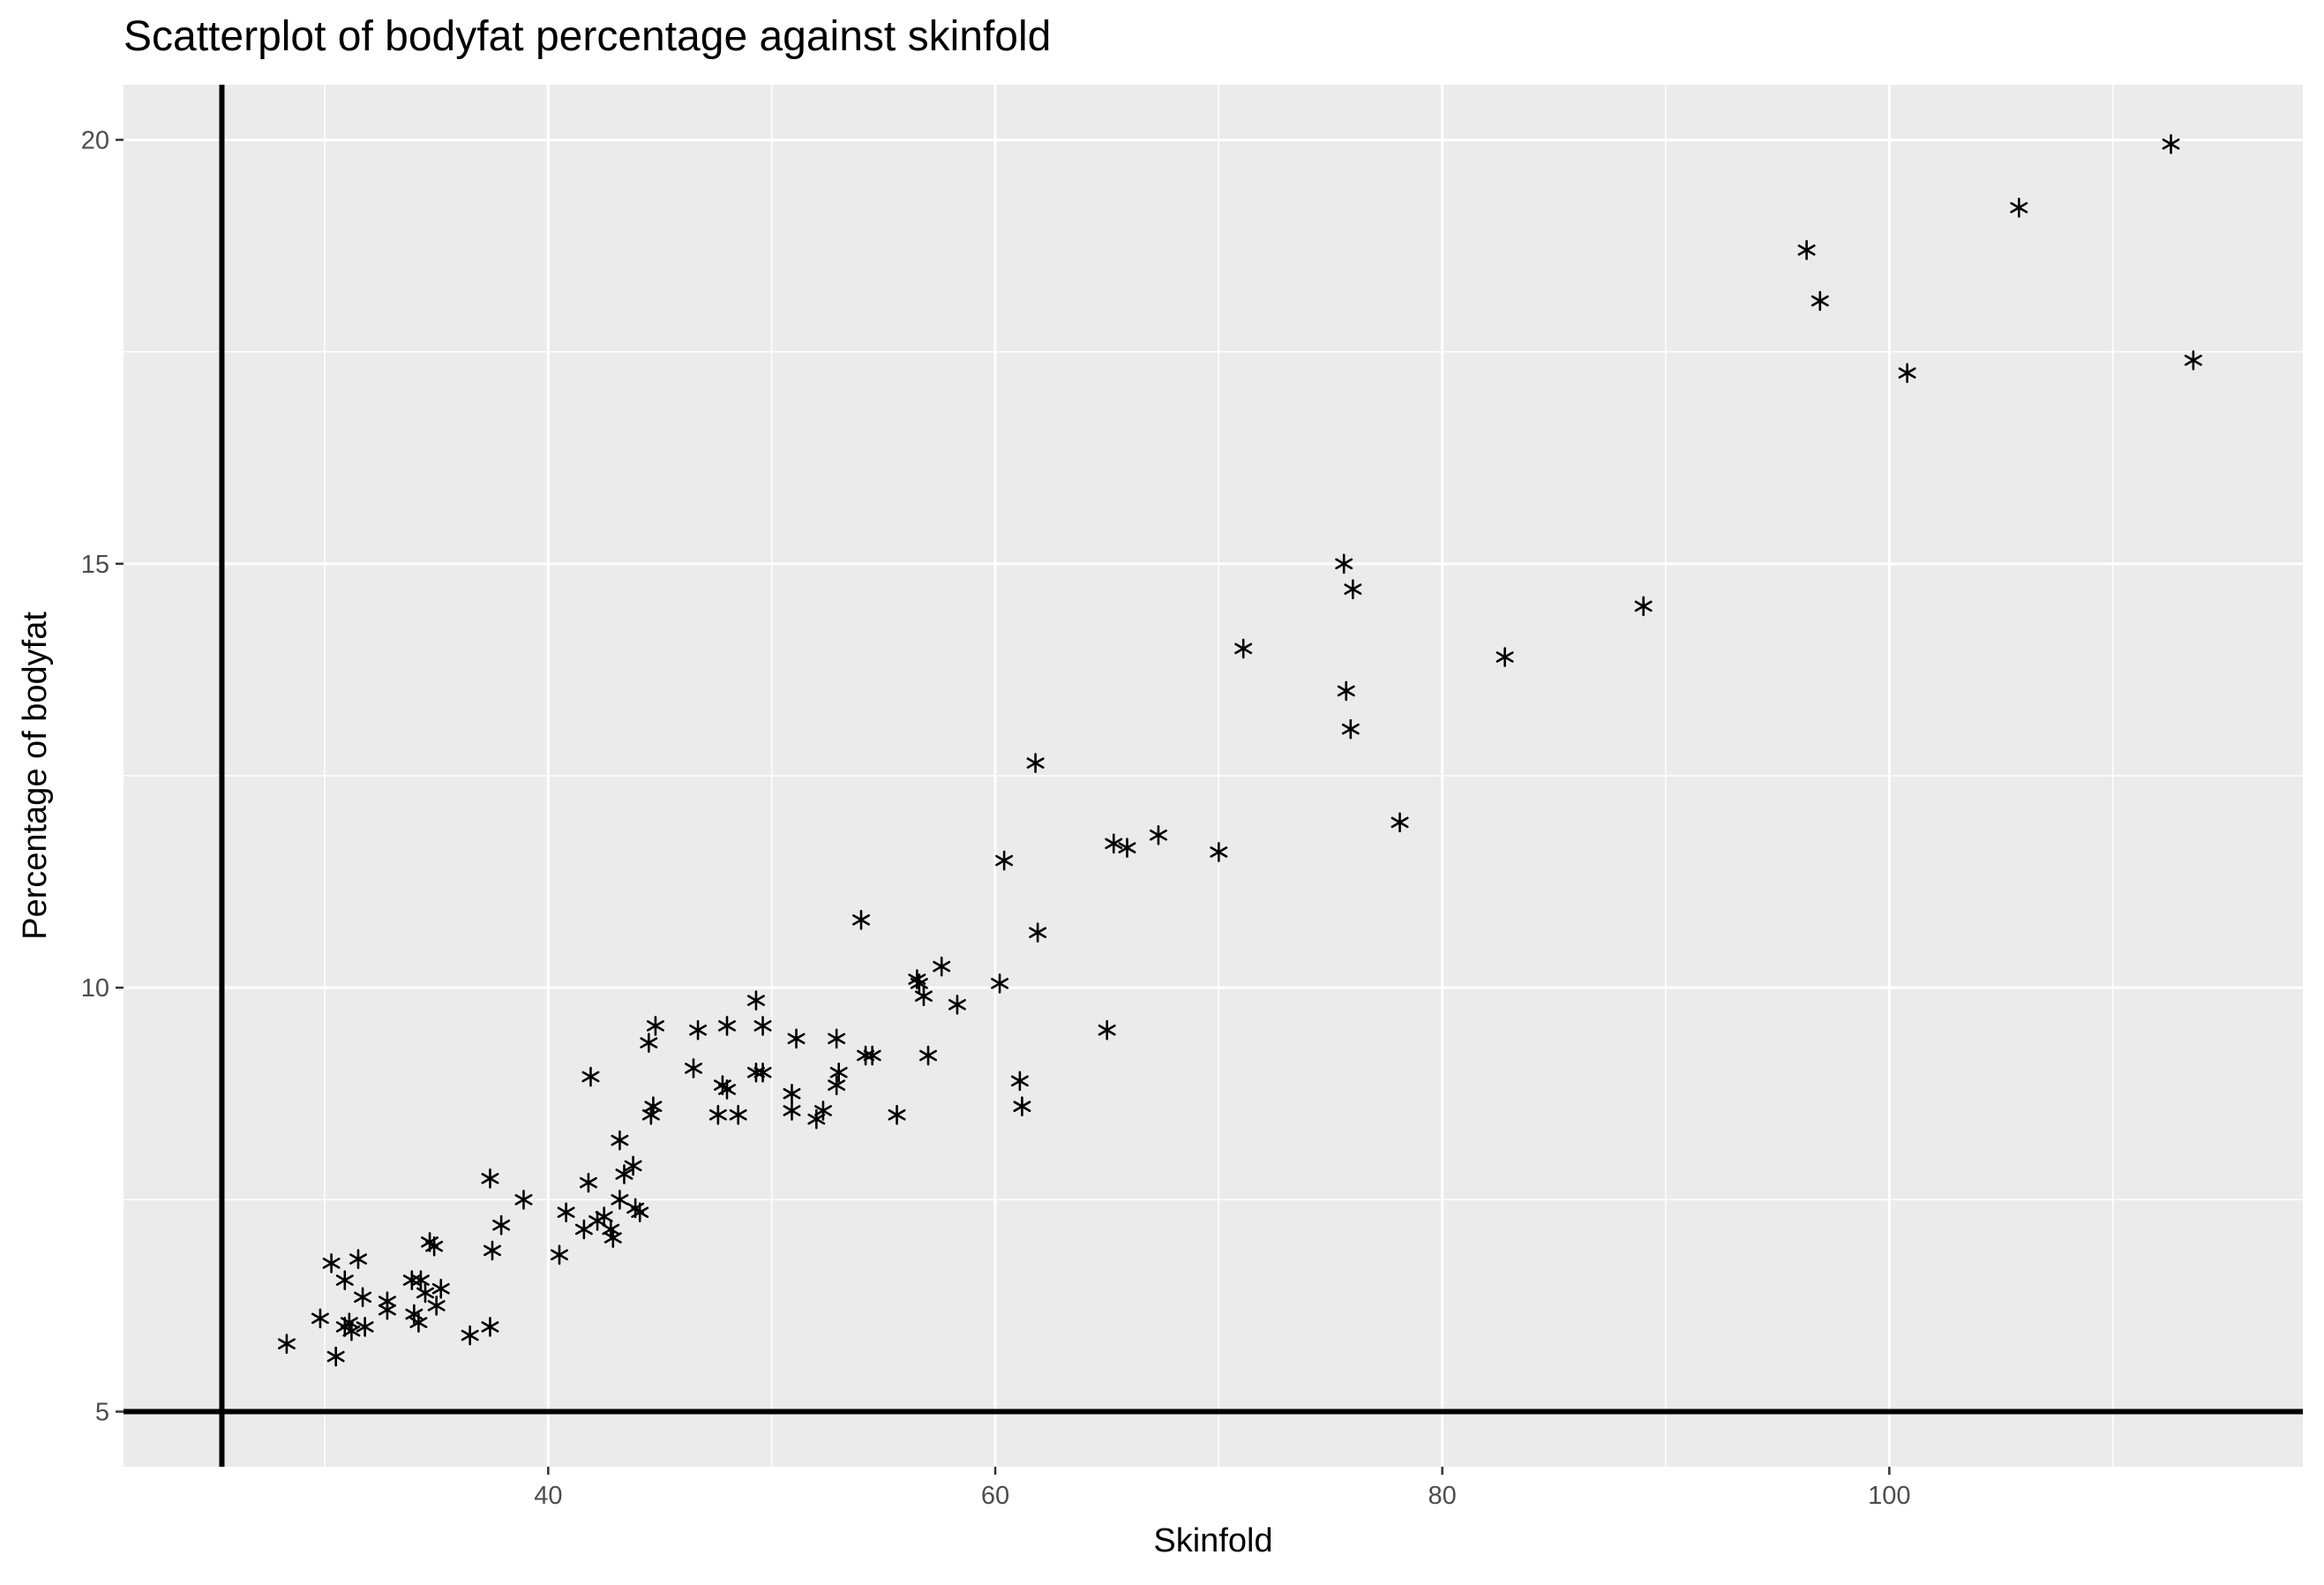 The image size is (2324, 1585). Describe the element at coordinates (1889, 1496) in the screenshot. I see `x-tick-label: 100` at that location.